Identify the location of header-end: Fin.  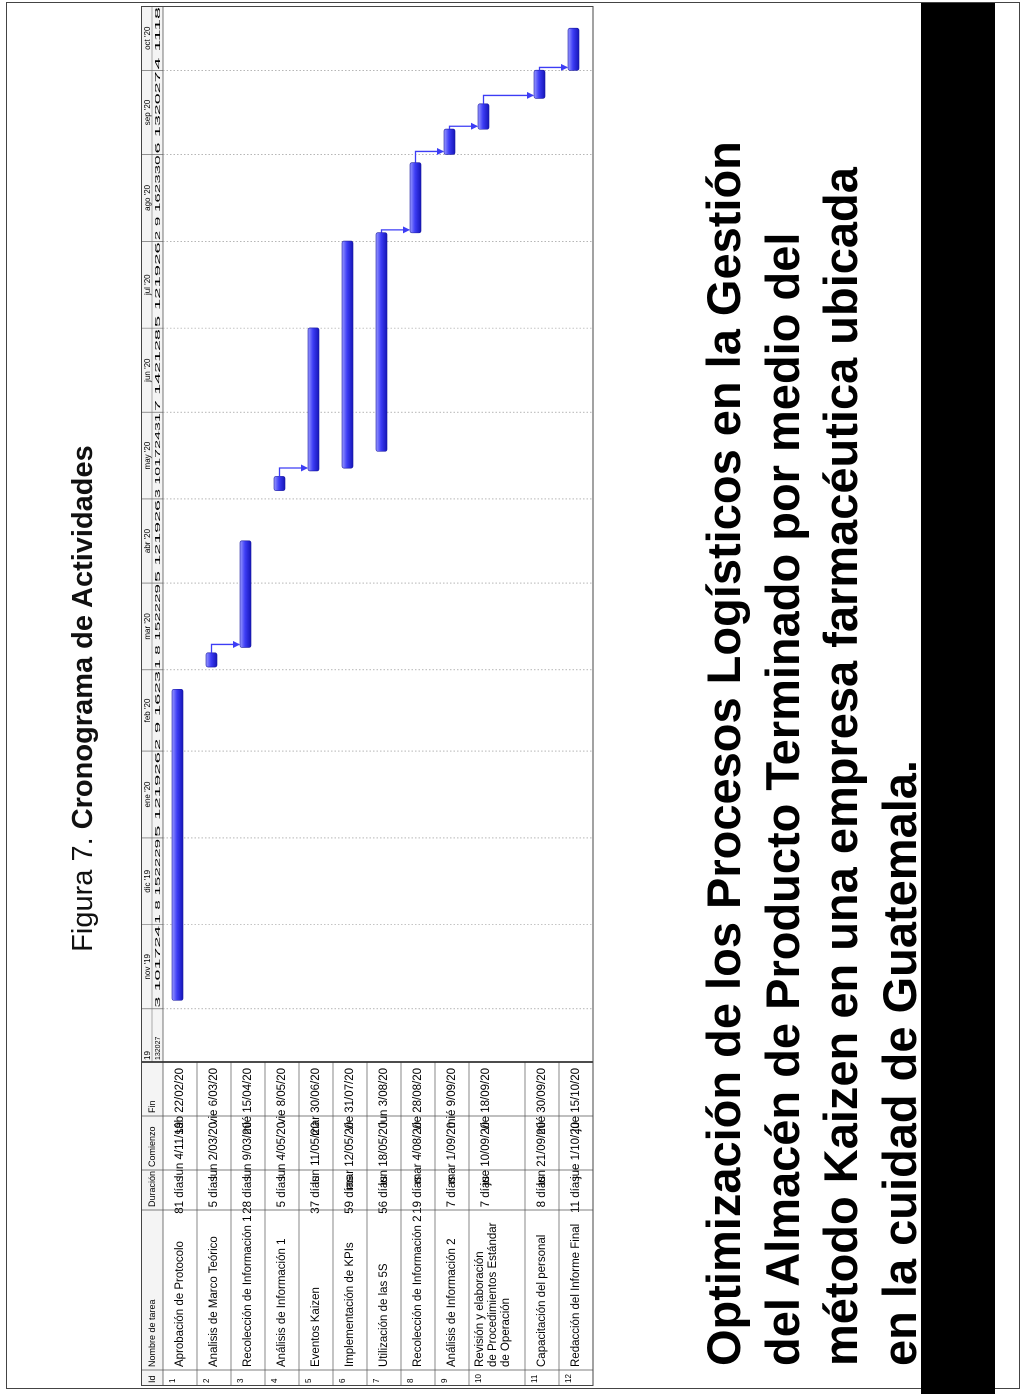
(152, 1106).